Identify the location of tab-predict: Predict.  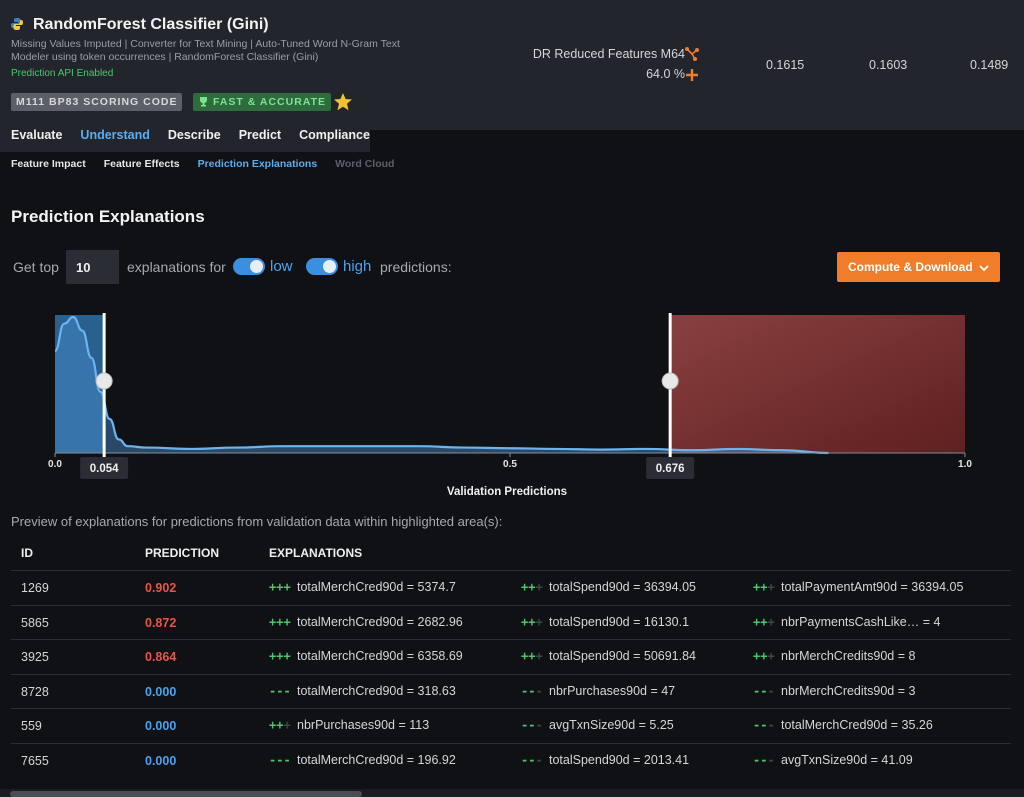
(260, 135).